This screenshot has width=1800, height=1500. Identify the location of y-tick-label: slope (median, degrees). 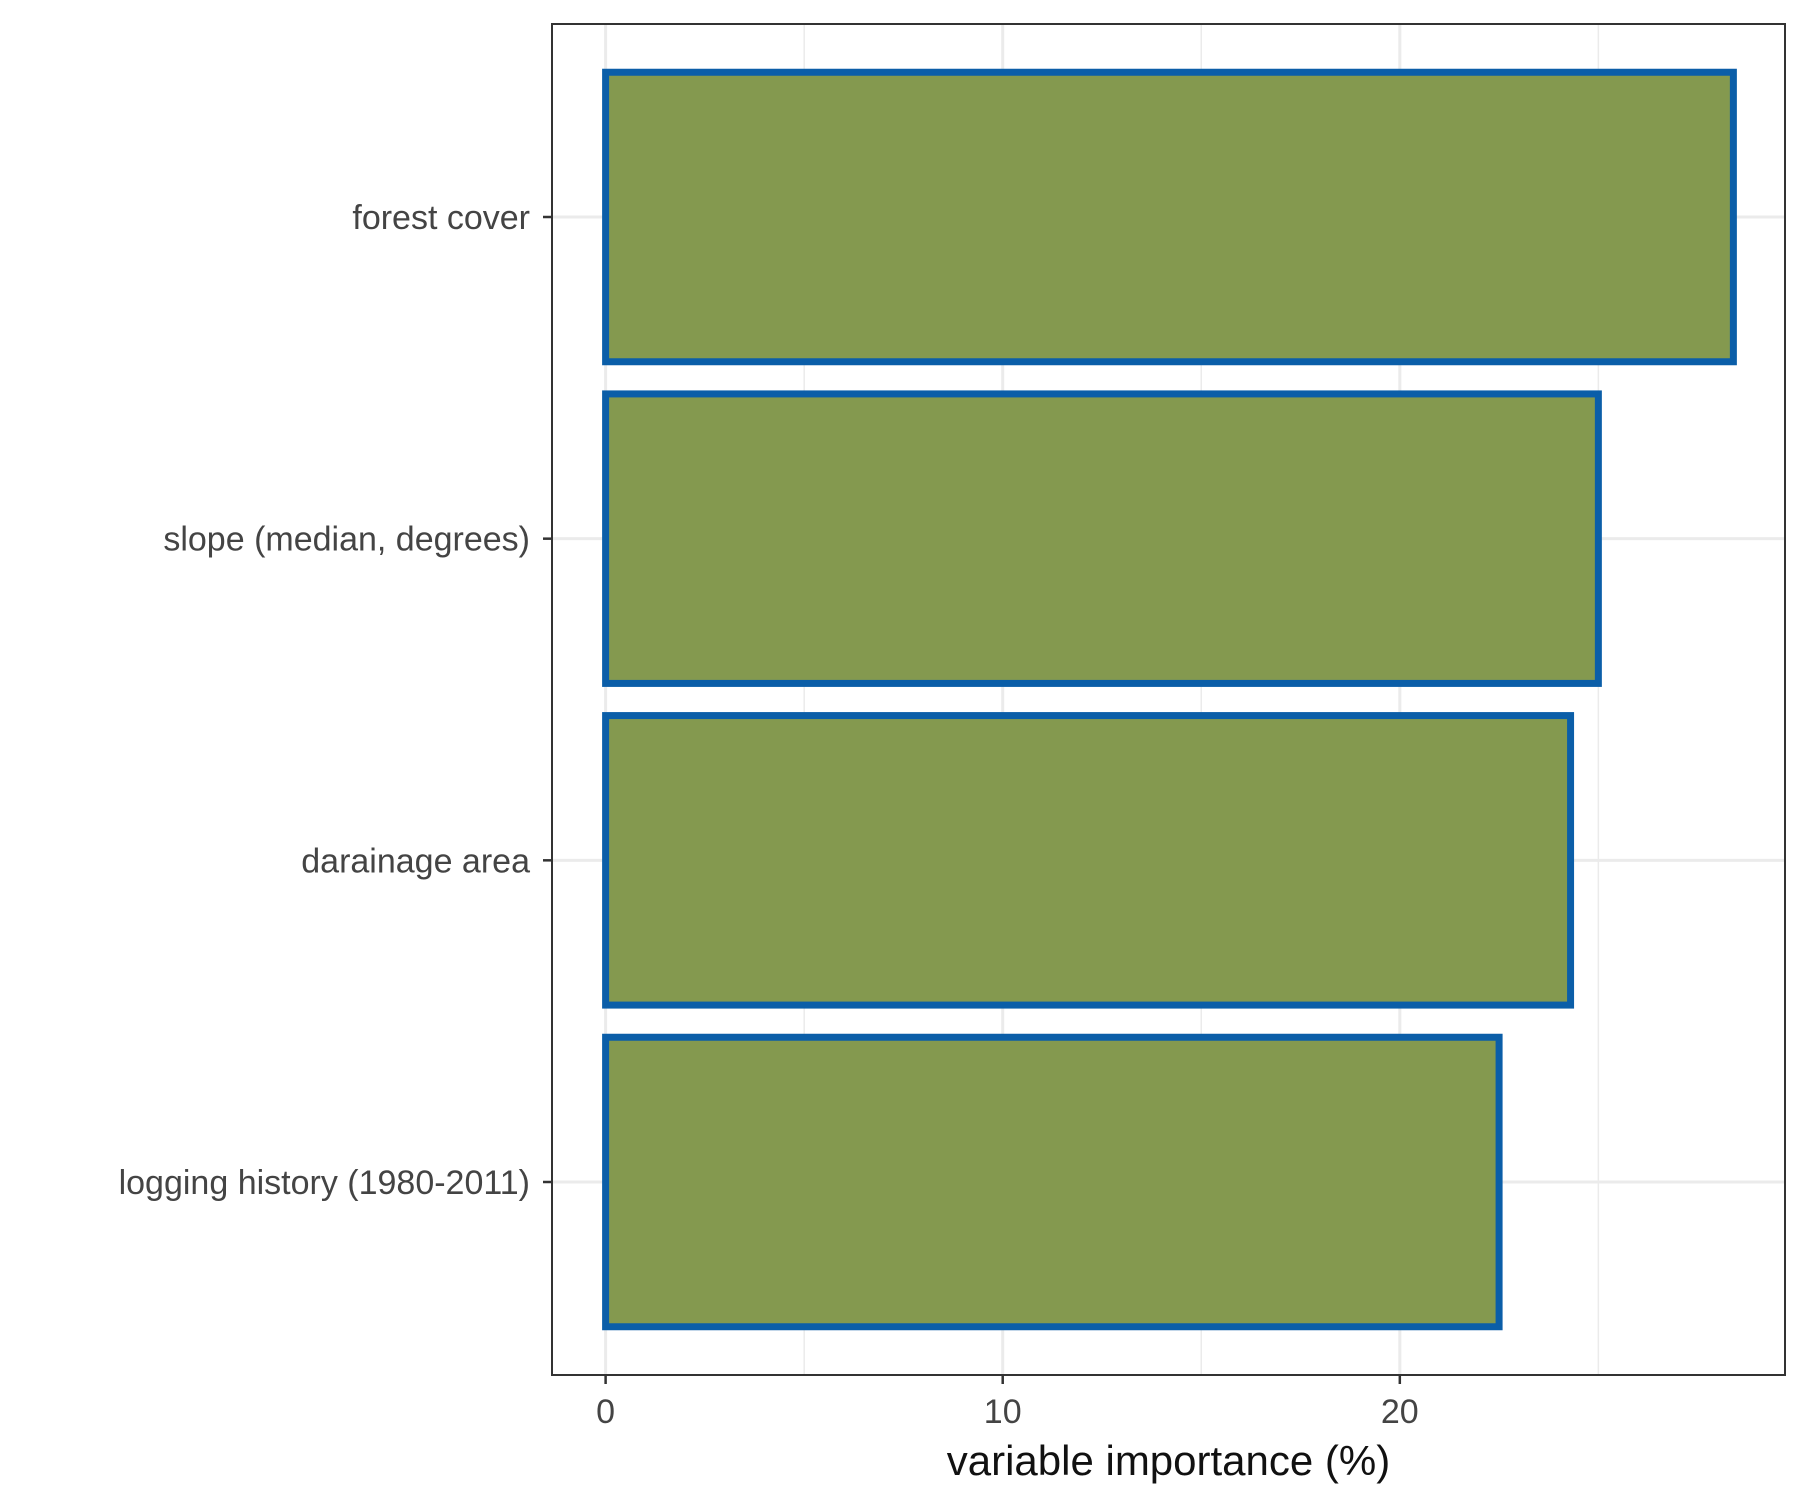
(346, 540).